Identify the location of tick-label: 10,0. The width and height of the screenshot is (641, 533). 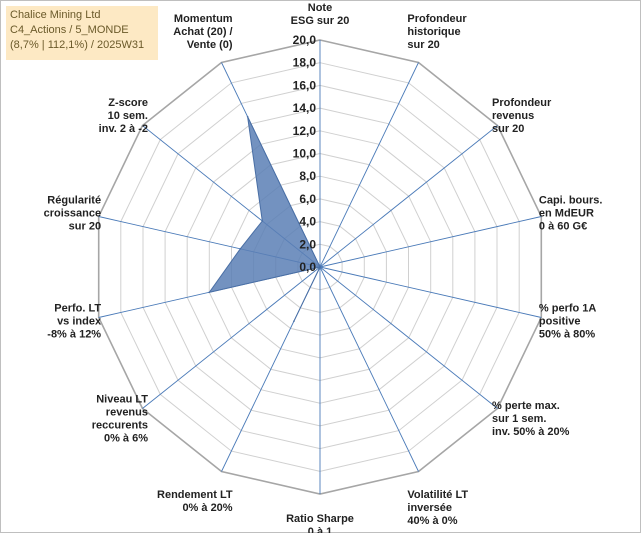
(305, 154).